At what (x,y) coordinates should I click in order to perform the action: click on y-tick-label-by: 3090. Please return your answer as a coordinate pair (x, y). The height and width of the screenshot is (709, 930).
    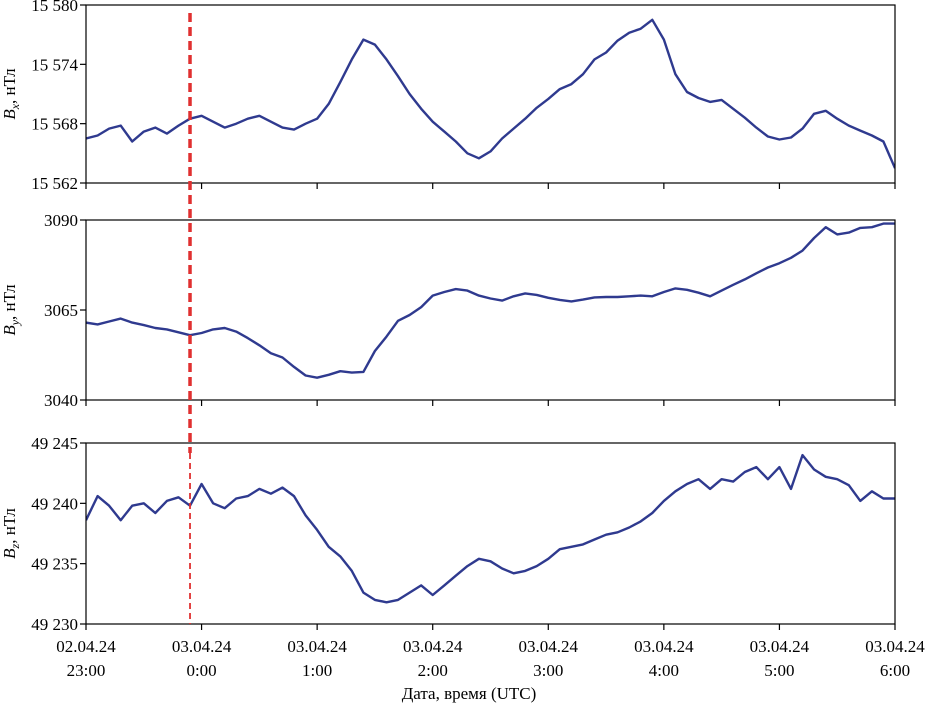
    Looking at the image, I should click on (61, 220).